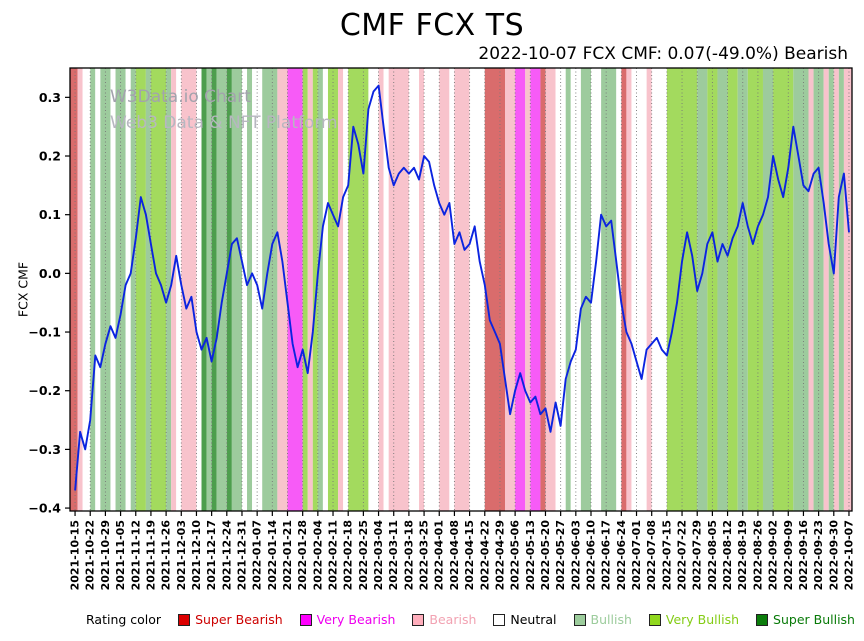 The width and height of the screenshot is (864, 641). I want to click on legend-label-very-bullish: Very Bullish, so click(702, 619).